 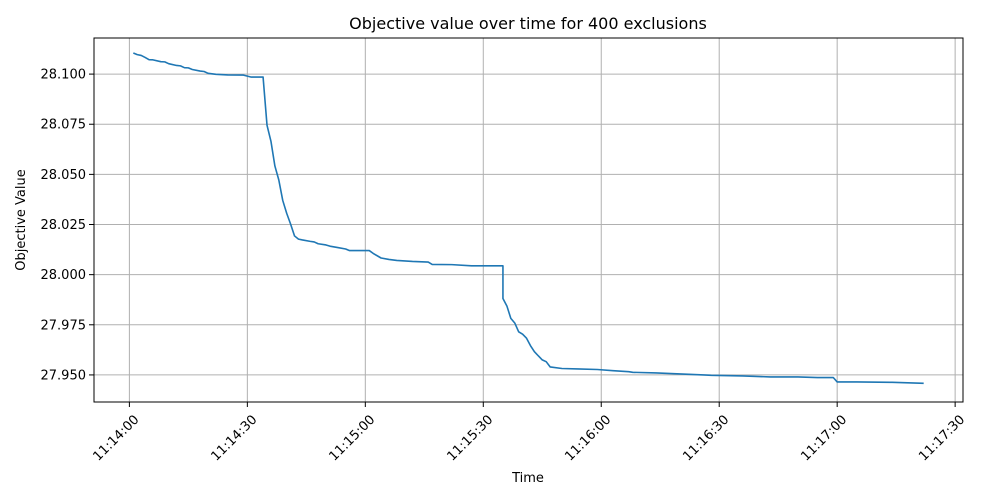 I want to click on x-tick-label: 11:15:30, so click(x=470, y=438).